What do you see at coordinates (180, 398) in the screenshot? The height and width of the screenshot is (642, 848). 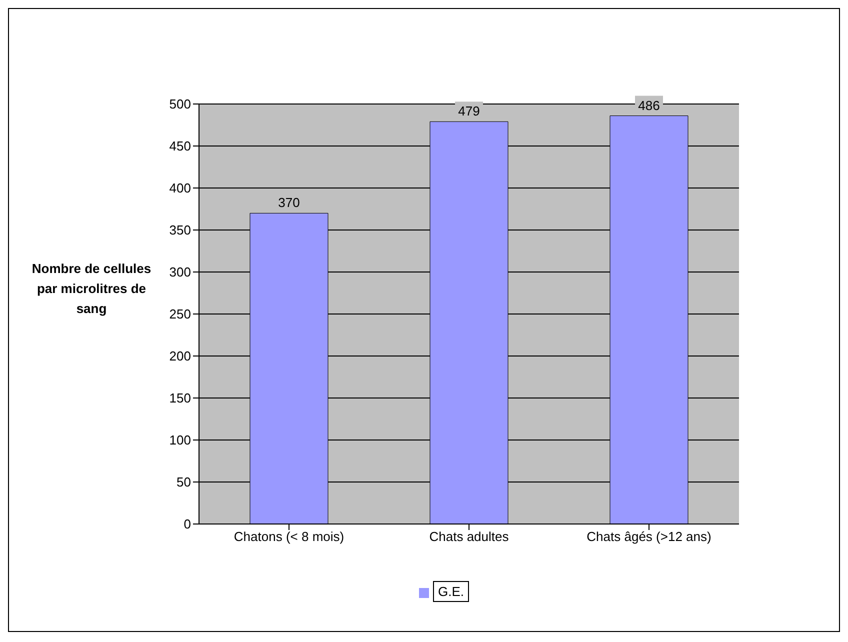 I see `y-tick-label: 150` at bounding box center [180, 398].